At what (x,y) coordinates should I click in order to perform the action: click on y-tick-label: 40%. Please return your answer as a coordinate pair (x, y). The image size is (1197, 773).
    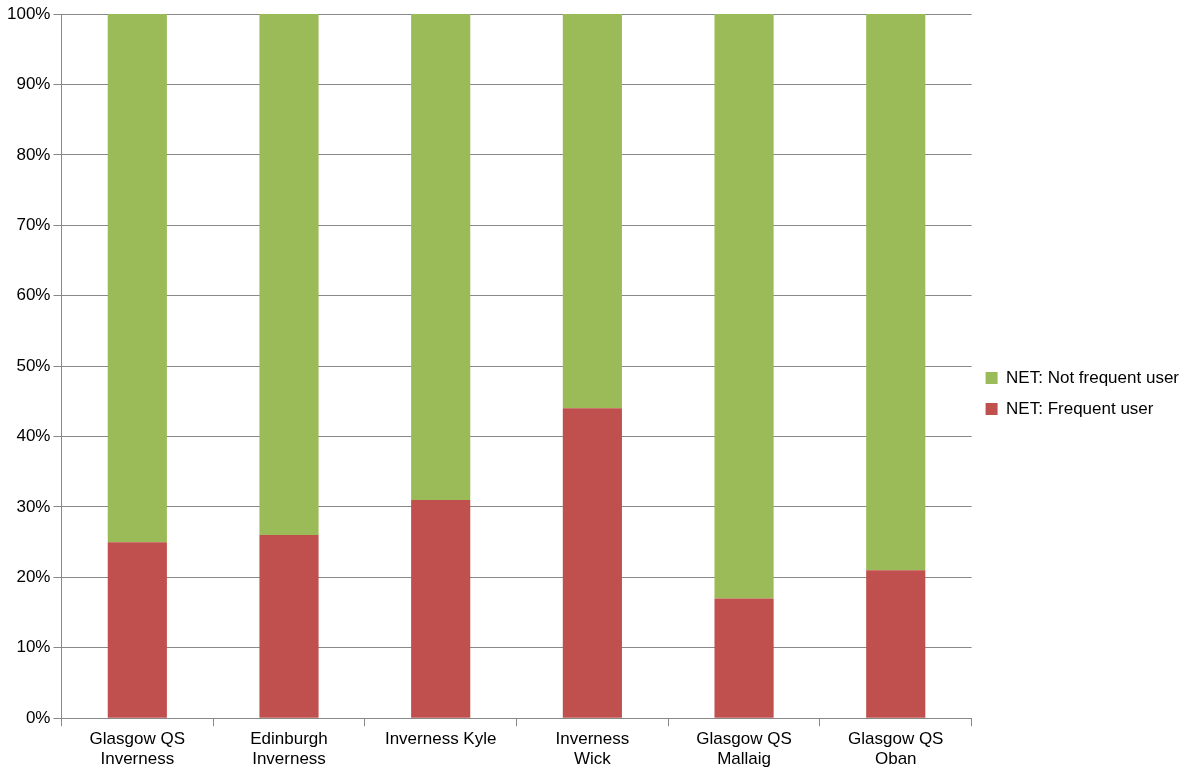
    Looking at the image, I should click on (33, 436).